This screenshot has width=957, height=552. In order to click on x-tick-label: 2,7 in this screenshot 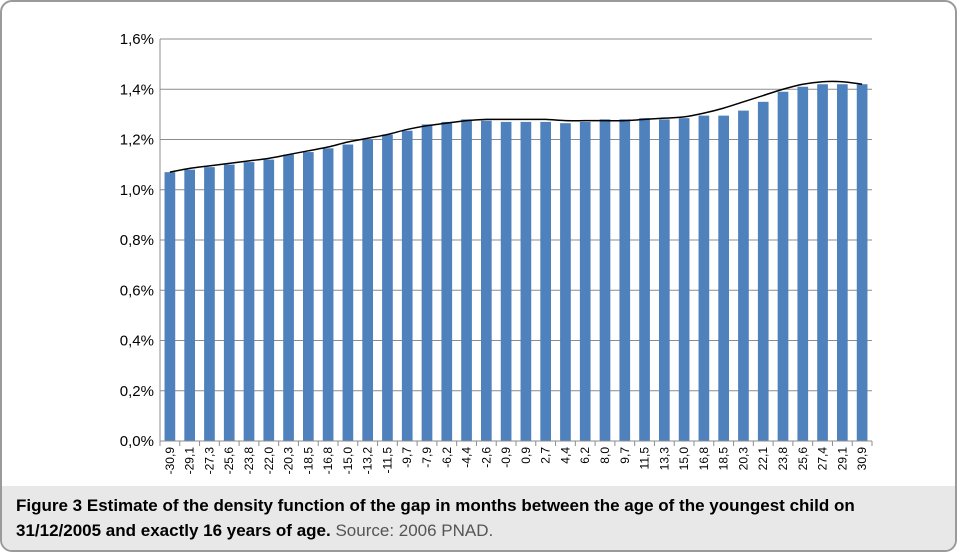, I will do `click(546, 455)`.